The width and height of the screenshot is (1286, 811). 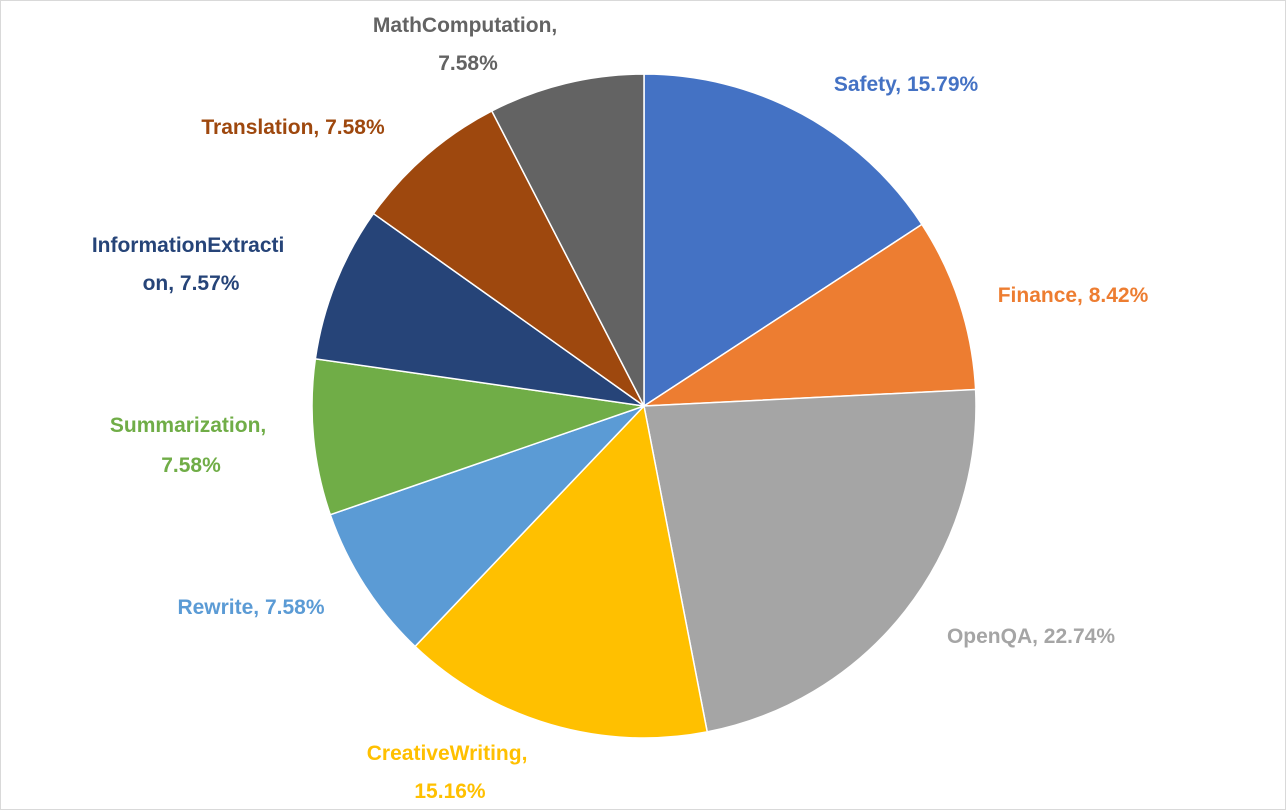 I want to click on label-informationextraction-line2: on, 7.57%, so click(x=191, y=283).